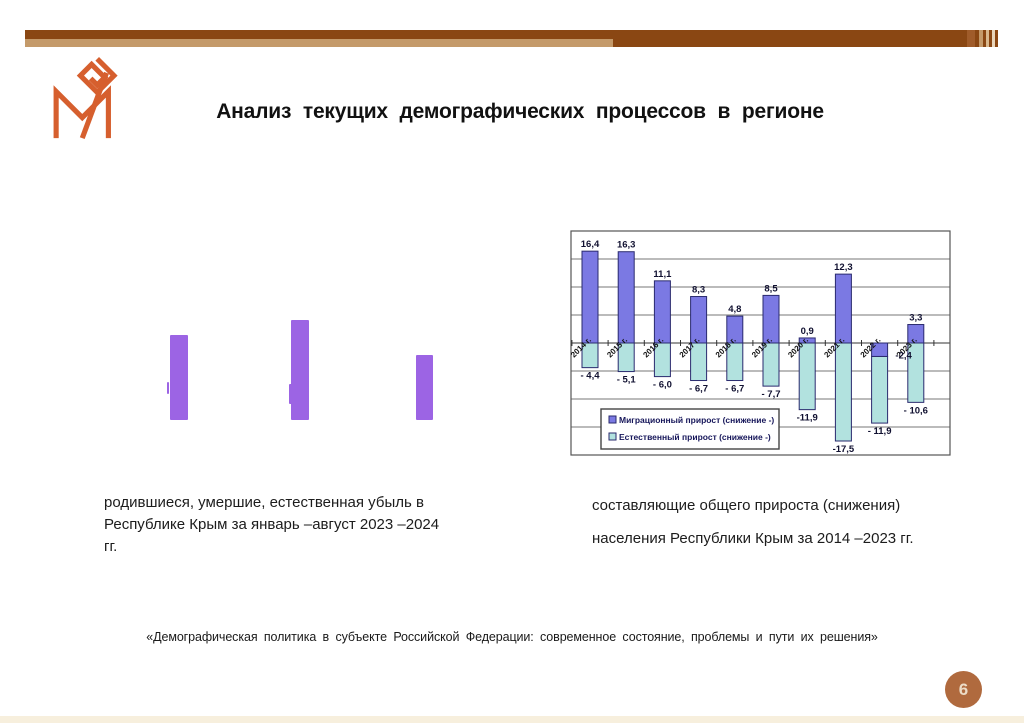 This screenshot has width=1024, height=723. Describe the element at coordinates (807, 418) in the screenshot. I see `natural-value-label: -11,9` at that location.